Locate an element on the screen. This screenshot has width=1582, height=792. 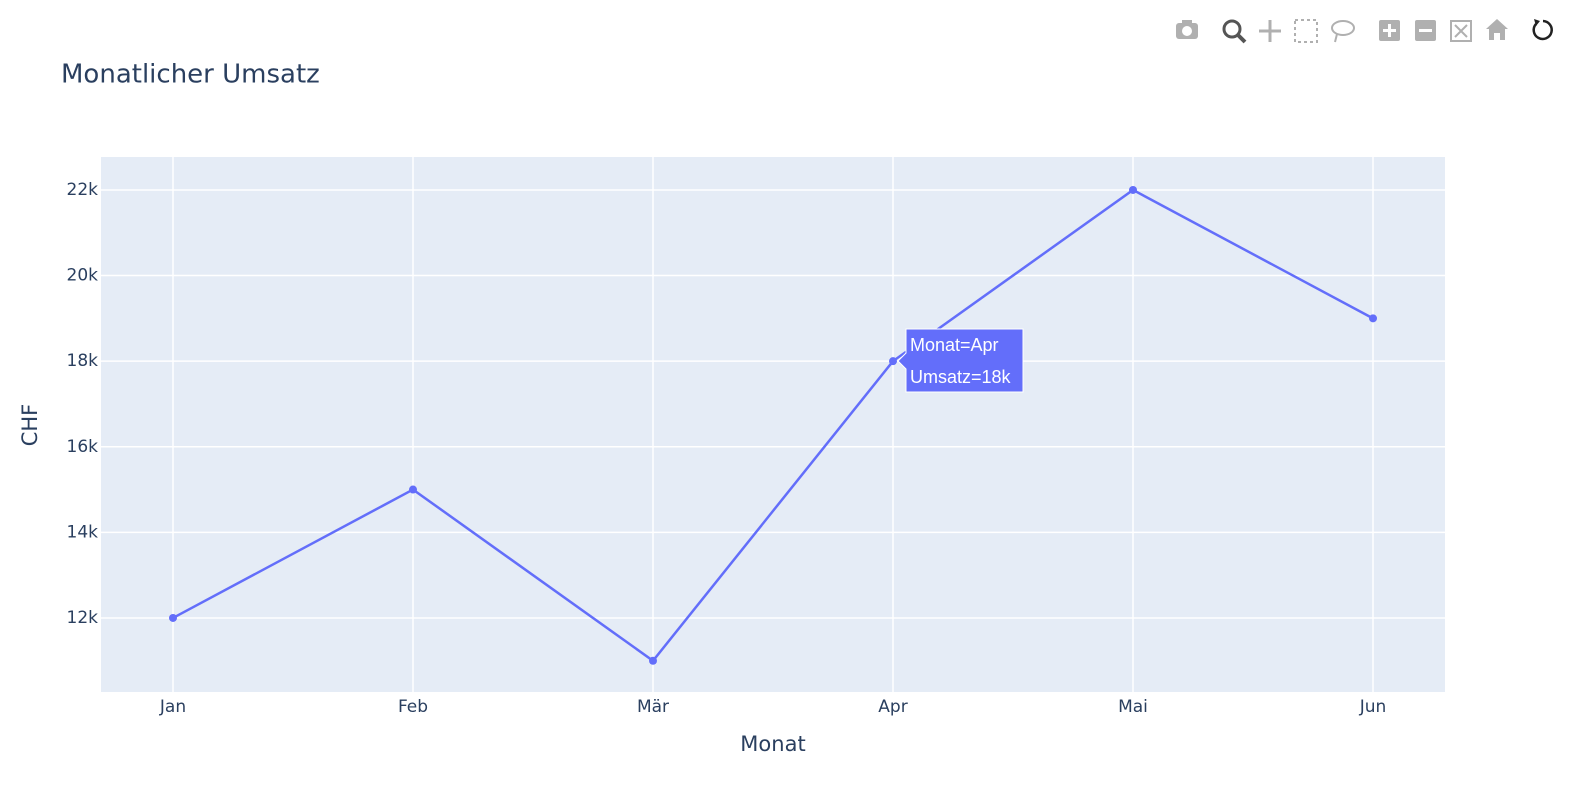
zoom-button is located at coordinates (1234, 31).